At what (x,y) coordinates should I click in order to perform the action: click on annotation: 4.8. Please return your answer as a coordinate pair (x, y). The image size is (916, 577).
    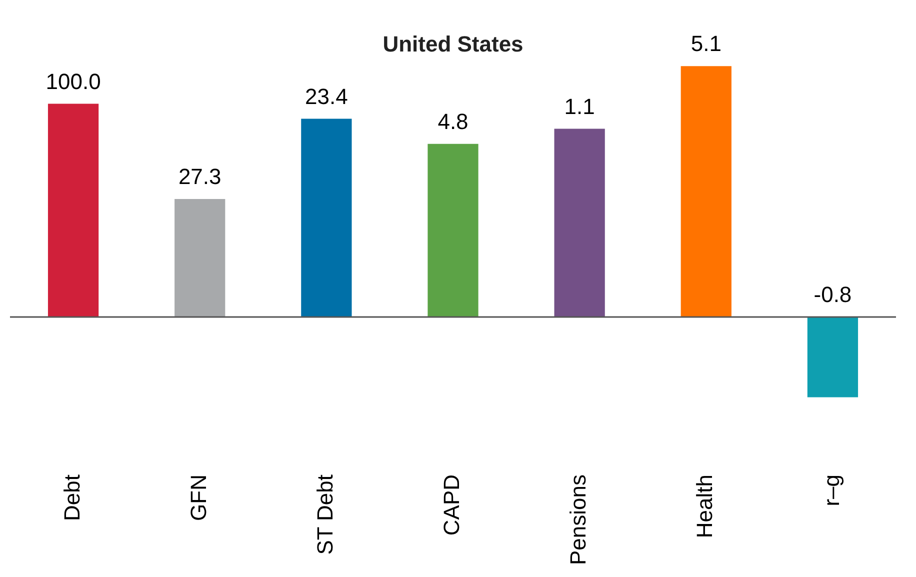
    Looking at the image, I should click on (453, 121).